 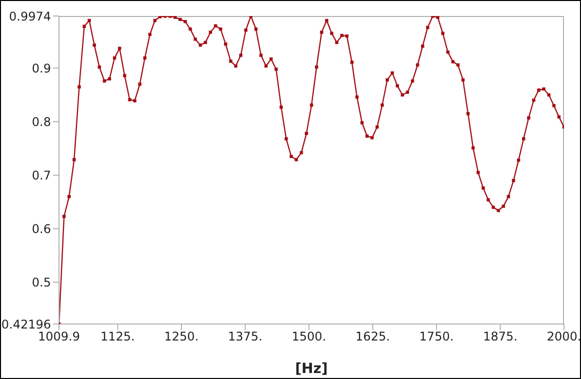 What do you see at coordinates (41, 68) in the screenshot?
I see `y-tick-label: 0.9` at bounding box center [41, 68].